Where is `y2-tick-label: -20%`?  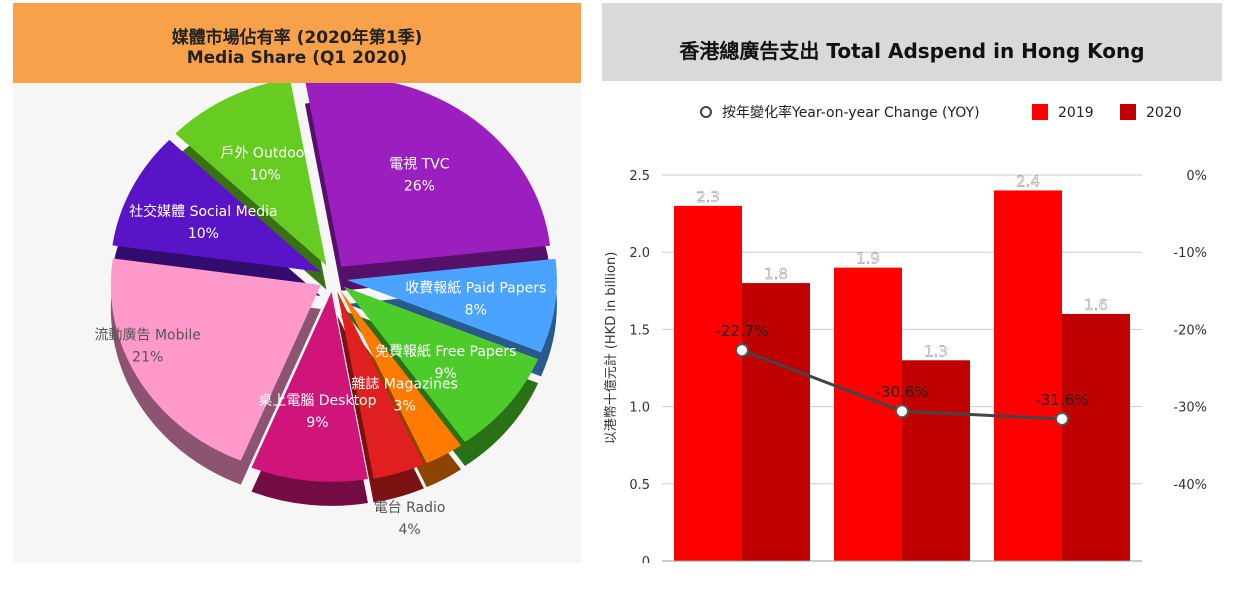
y2-tick-label: -20% is located at coordinates (1190, 330).